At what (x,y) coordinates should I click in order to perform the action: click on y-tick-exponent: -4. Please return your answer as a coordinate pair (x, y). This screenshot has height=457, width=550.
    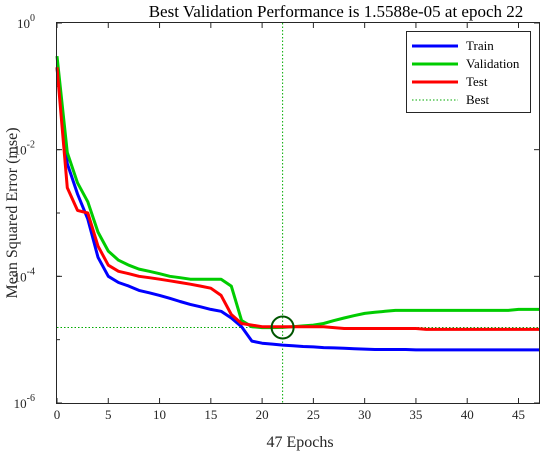
    Looking at the image, I should click on (31, 271).